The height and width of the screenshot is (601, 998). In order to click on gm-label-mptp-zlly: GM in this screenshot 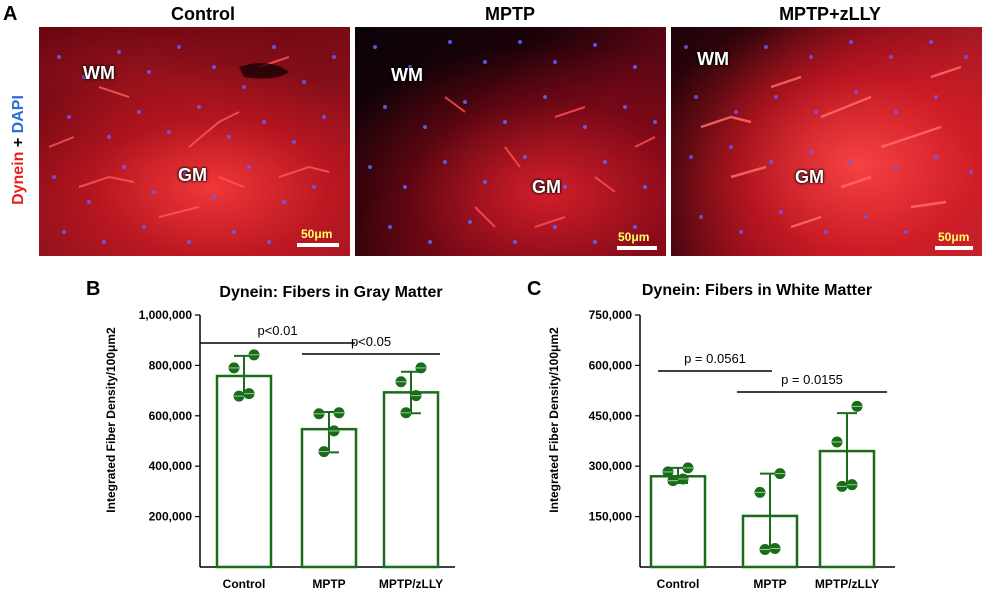, I will do `click(809, 177)`.